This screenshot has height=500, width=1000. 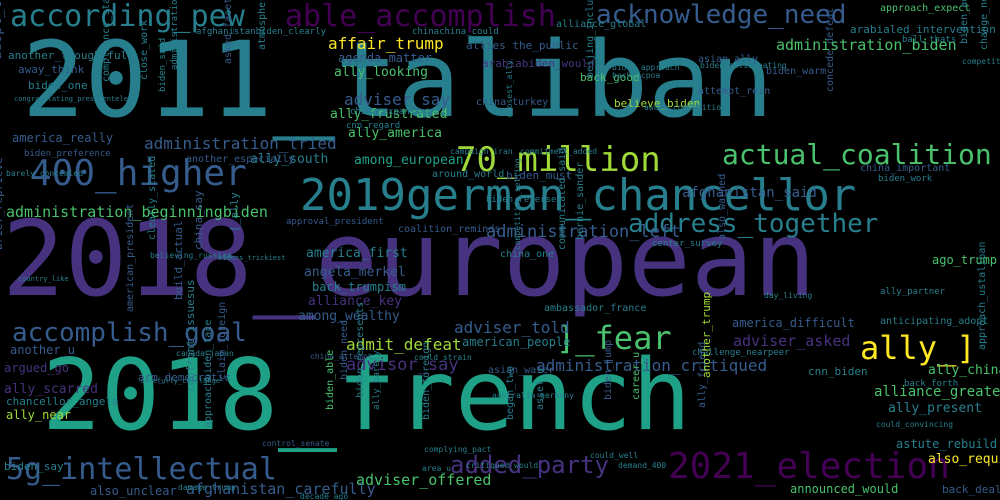 What do you see at coordinates (455, 32) in the screenshot?
I see `word: chinachina_could` at bounding box center [455, 32].